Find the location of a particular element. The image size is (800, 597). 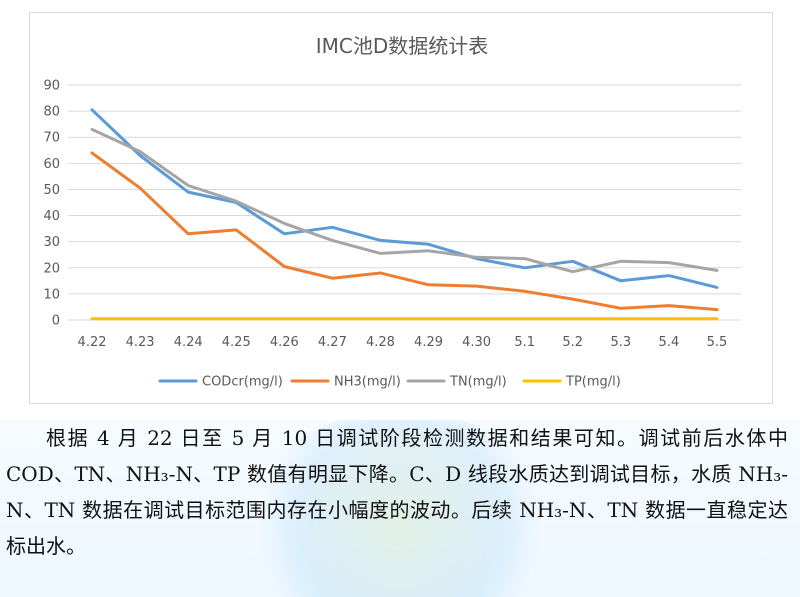

y-tick-label: 30 is located at coordinates (51, 242).